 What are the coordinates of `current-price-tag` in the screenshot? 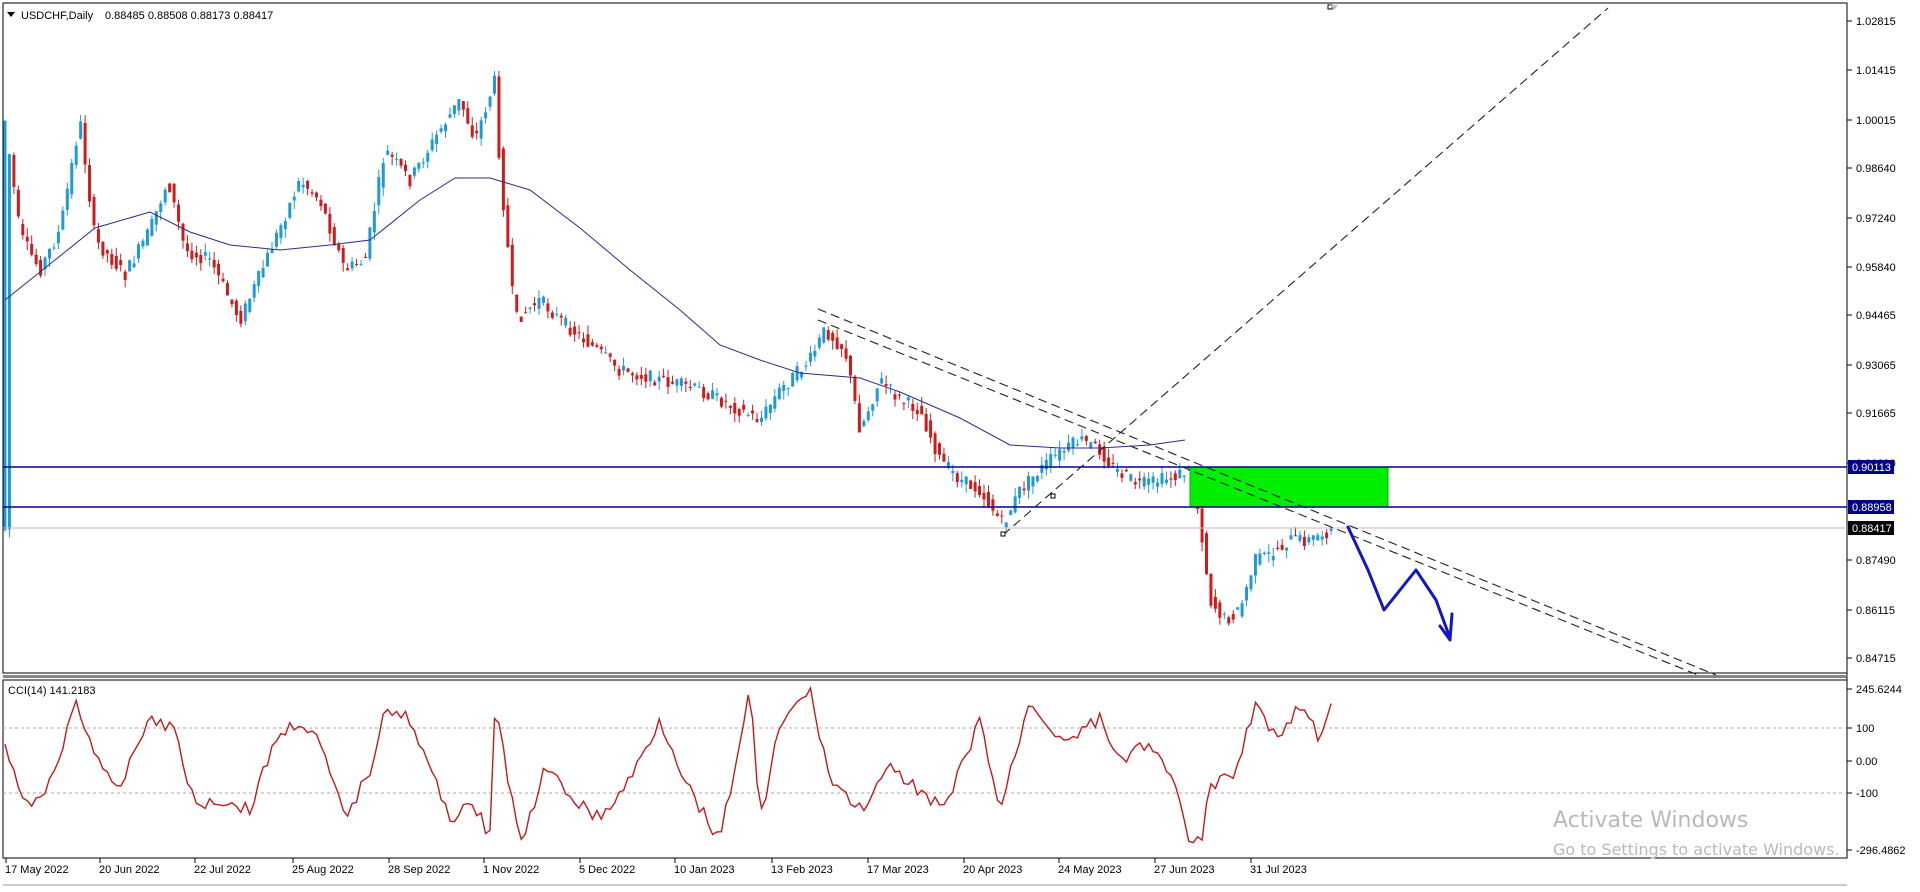 It's located at (1871, 528).